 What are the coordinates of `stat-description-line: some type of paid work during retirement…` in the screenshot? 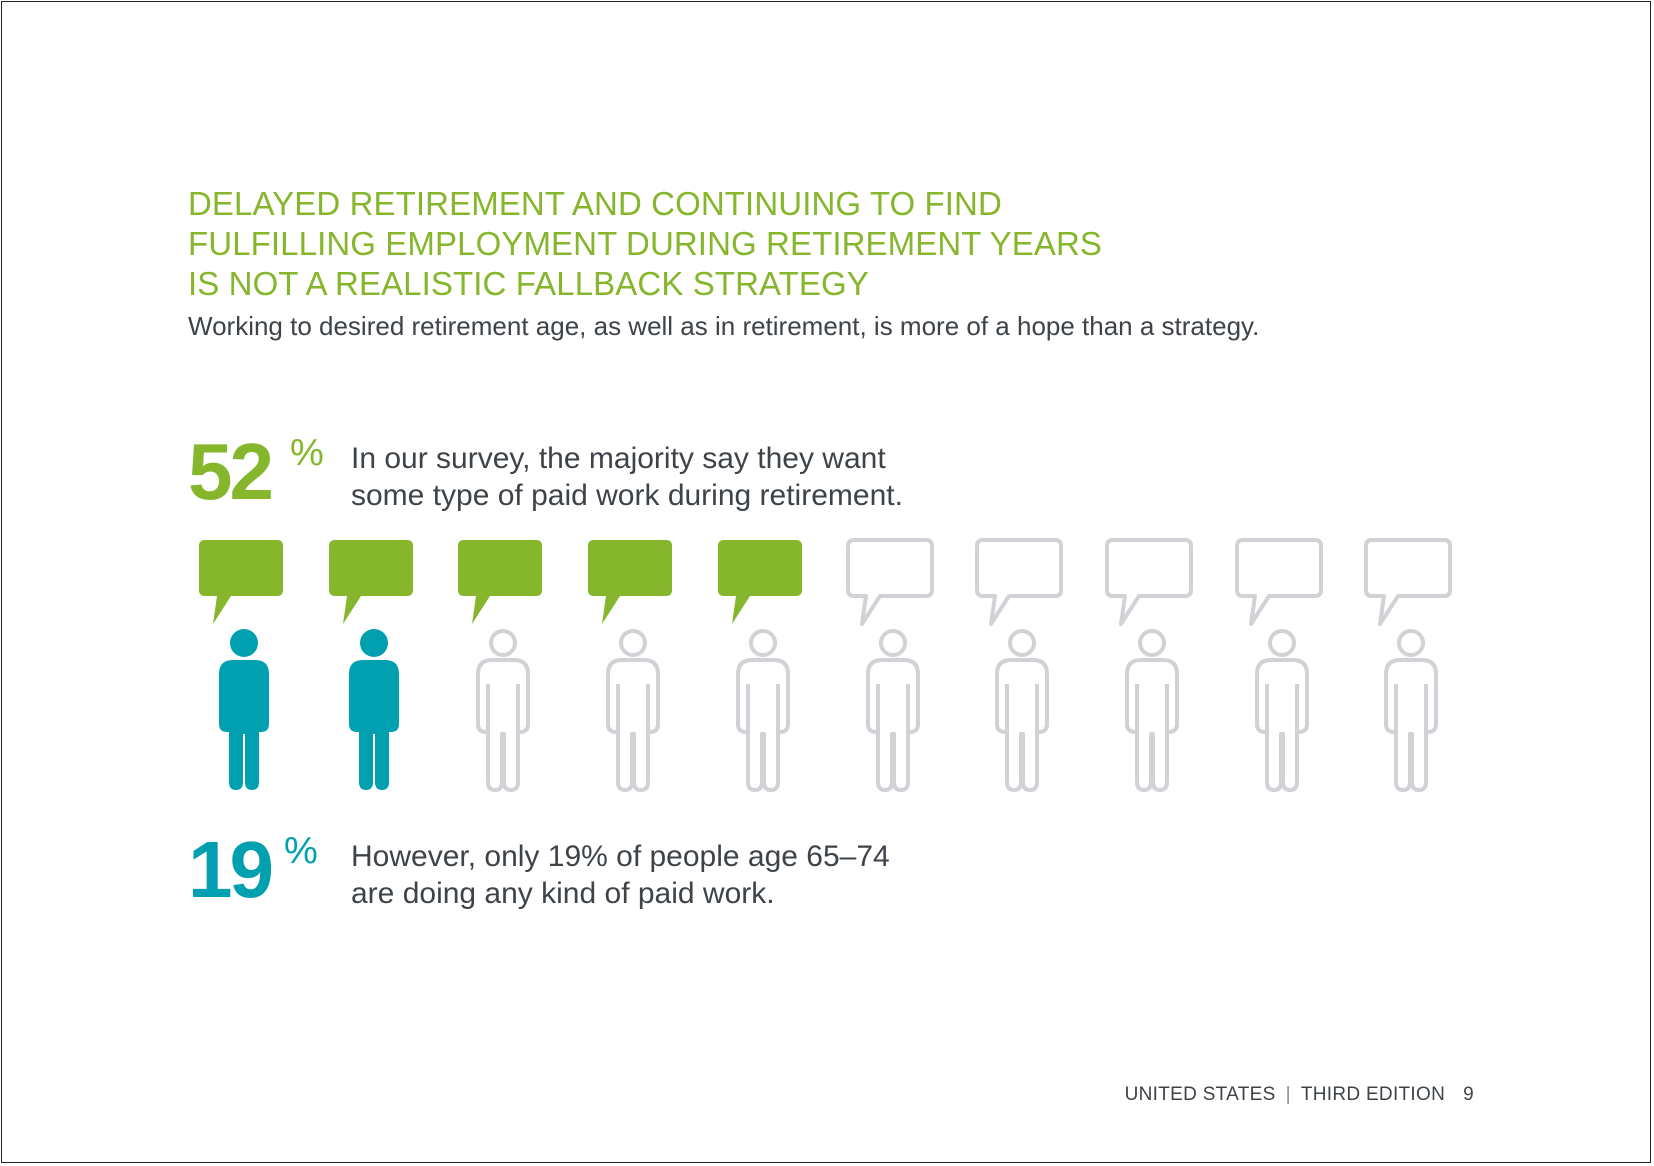 It's located at (627, 495).